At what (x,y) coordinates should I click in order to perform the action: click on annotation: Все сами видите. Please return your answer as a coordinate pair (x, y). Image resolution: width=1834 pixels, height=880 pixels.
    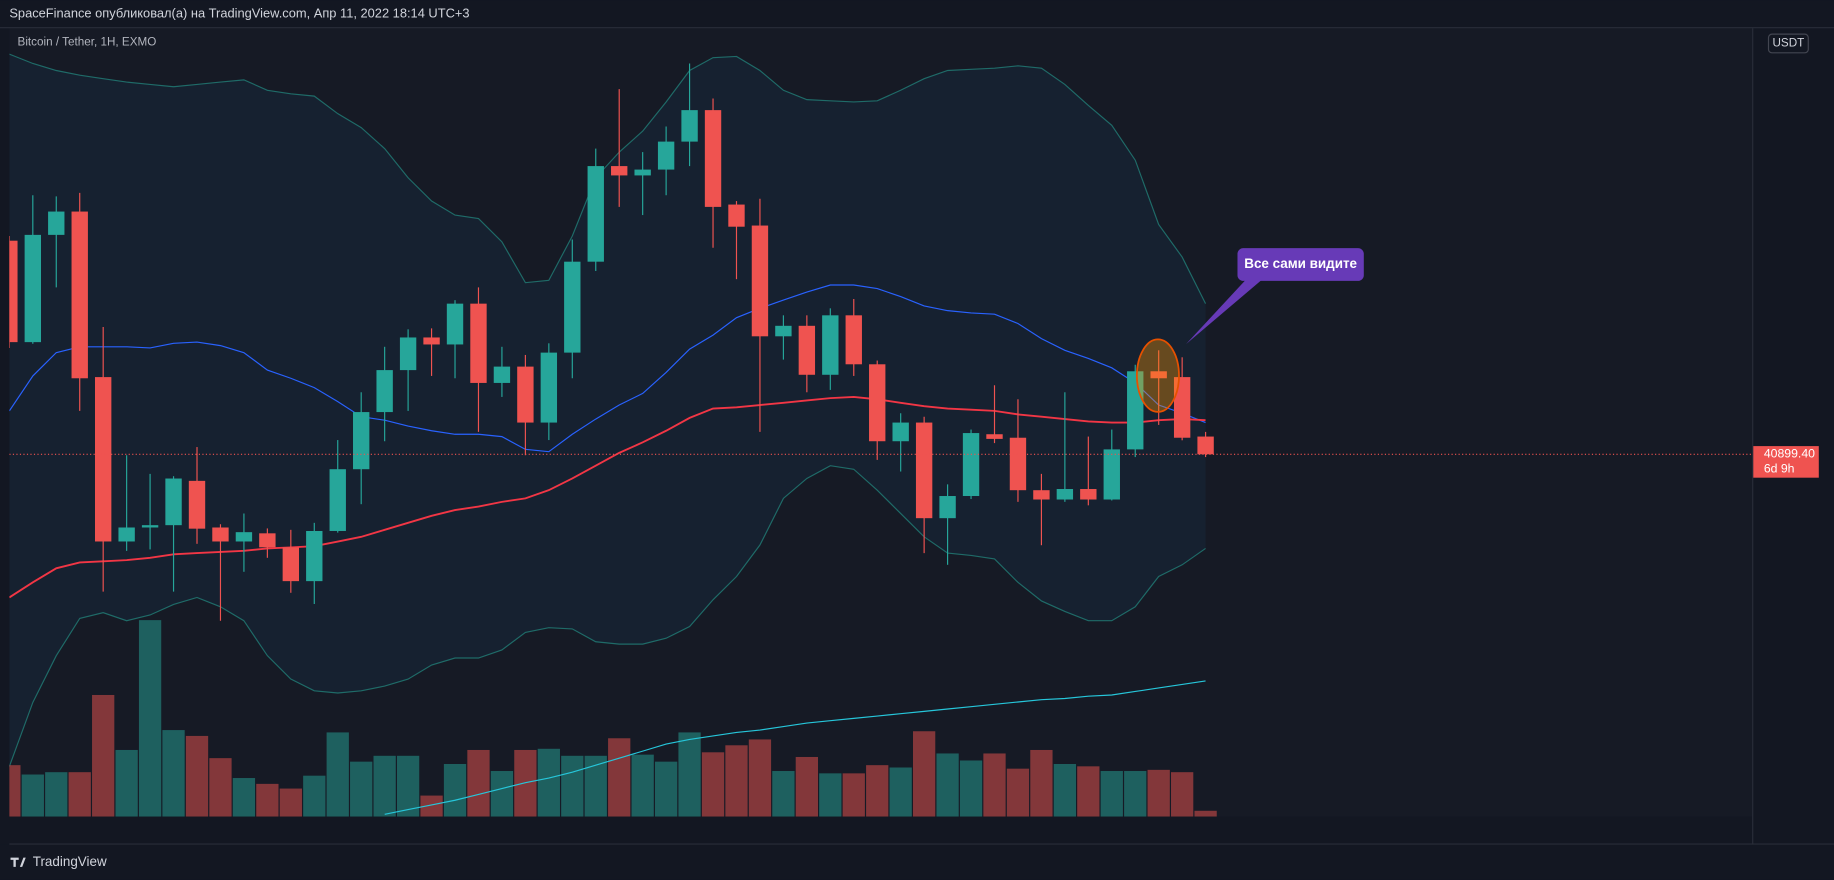
    Looking at the image, I should click on (1300, 263).